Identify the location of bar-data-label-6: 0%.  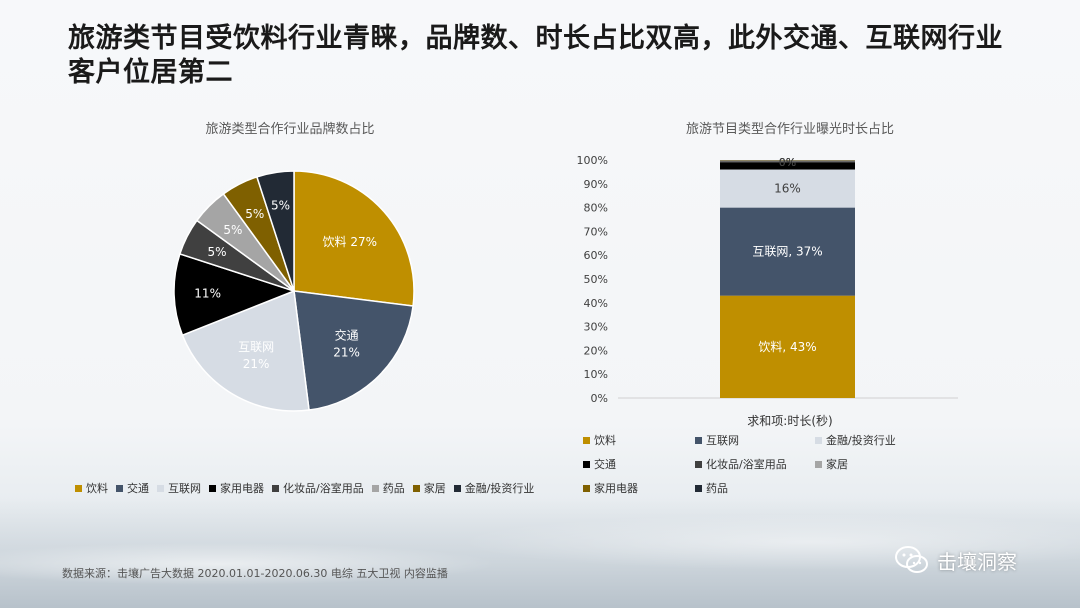
(787, 162).